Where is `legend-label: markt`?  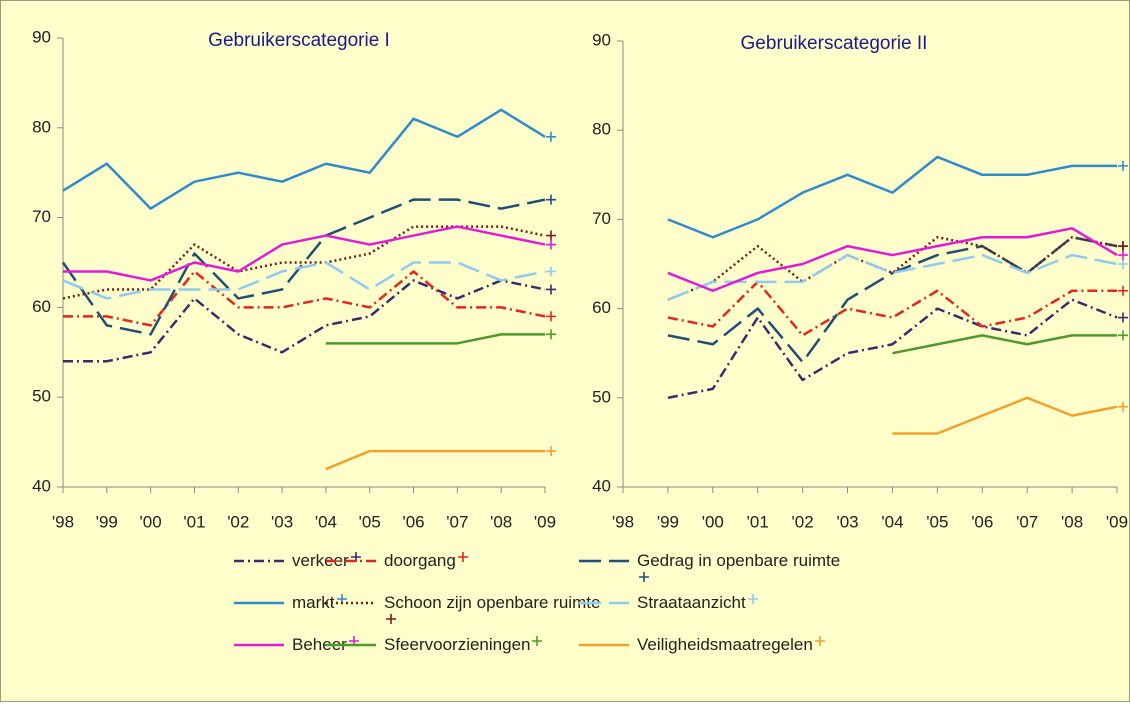
legend-label: markt is located at coordinates (313, 602).